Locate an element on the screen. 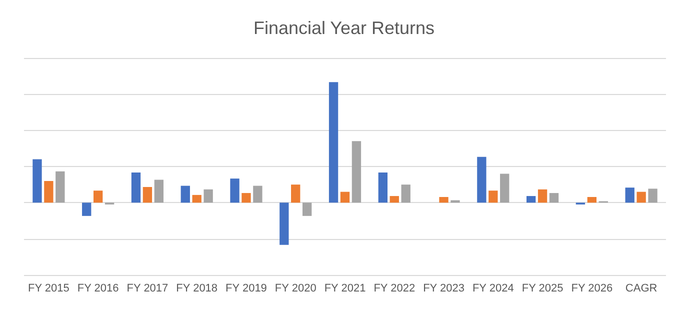 This screenshot has width=688, height=333. x-tick-label: FY 2022 is located at coordinates (395, 288).